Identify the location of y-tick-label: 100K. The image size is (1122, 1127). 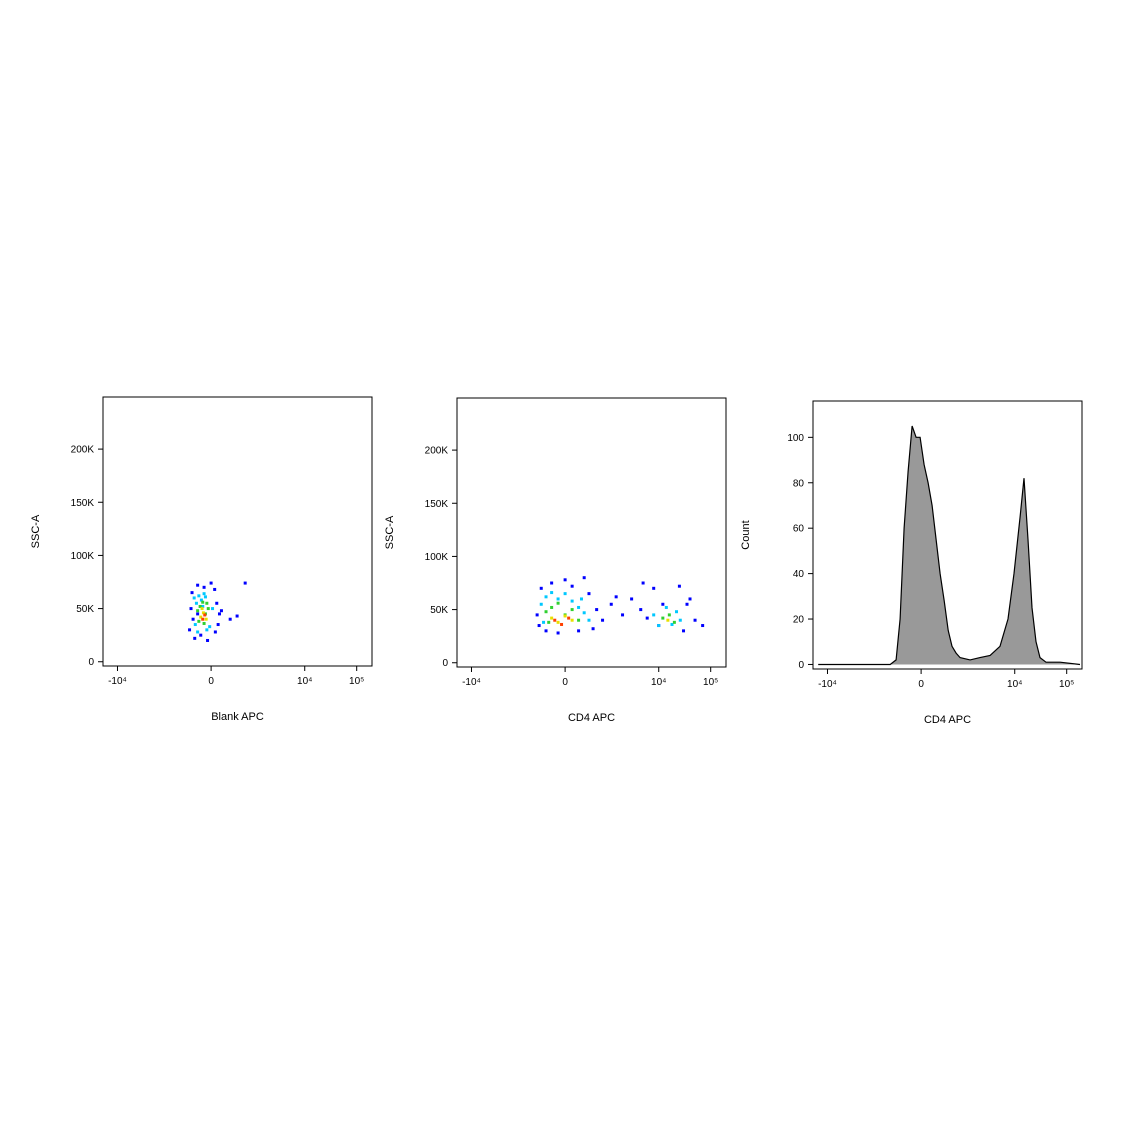
(83, 556).